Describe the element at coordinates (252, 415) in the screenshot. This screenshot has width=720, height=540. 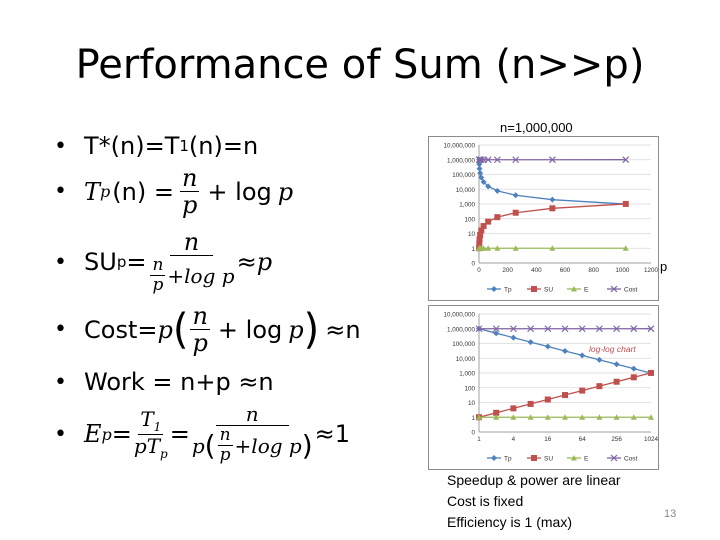
I see `efficiency-fraction-2-numerator: n` at that location.